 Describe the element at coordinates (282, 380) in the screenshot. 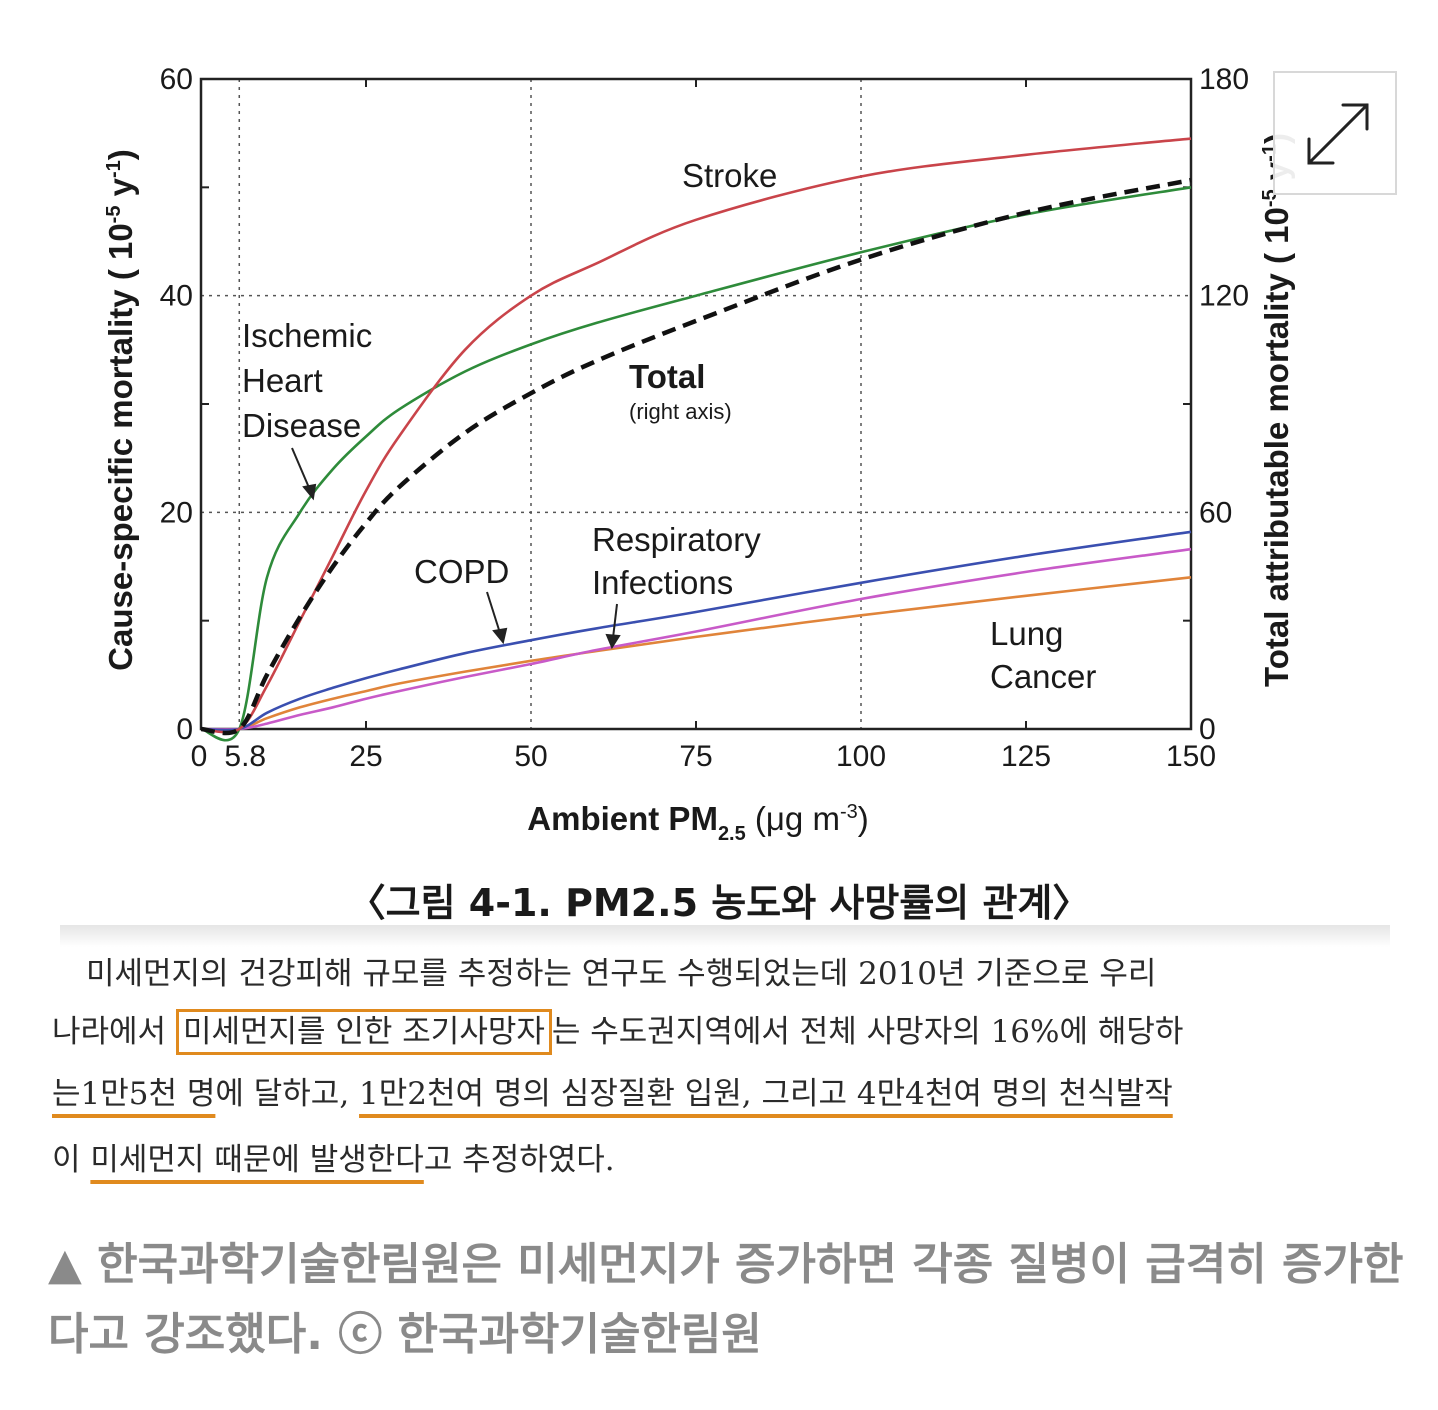

I see `label-ihd-2: Heart` at that location.